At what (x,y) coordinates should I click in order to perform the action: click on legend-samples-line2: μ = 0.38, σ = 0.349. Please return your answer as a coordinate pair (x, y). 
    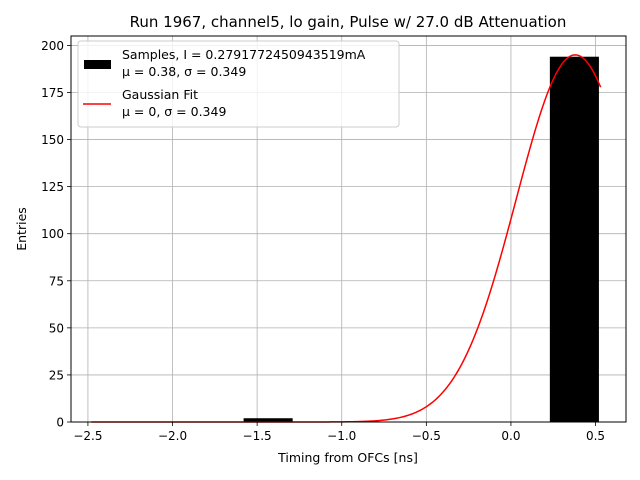
    Looking at the image, I should click on (184, 71).